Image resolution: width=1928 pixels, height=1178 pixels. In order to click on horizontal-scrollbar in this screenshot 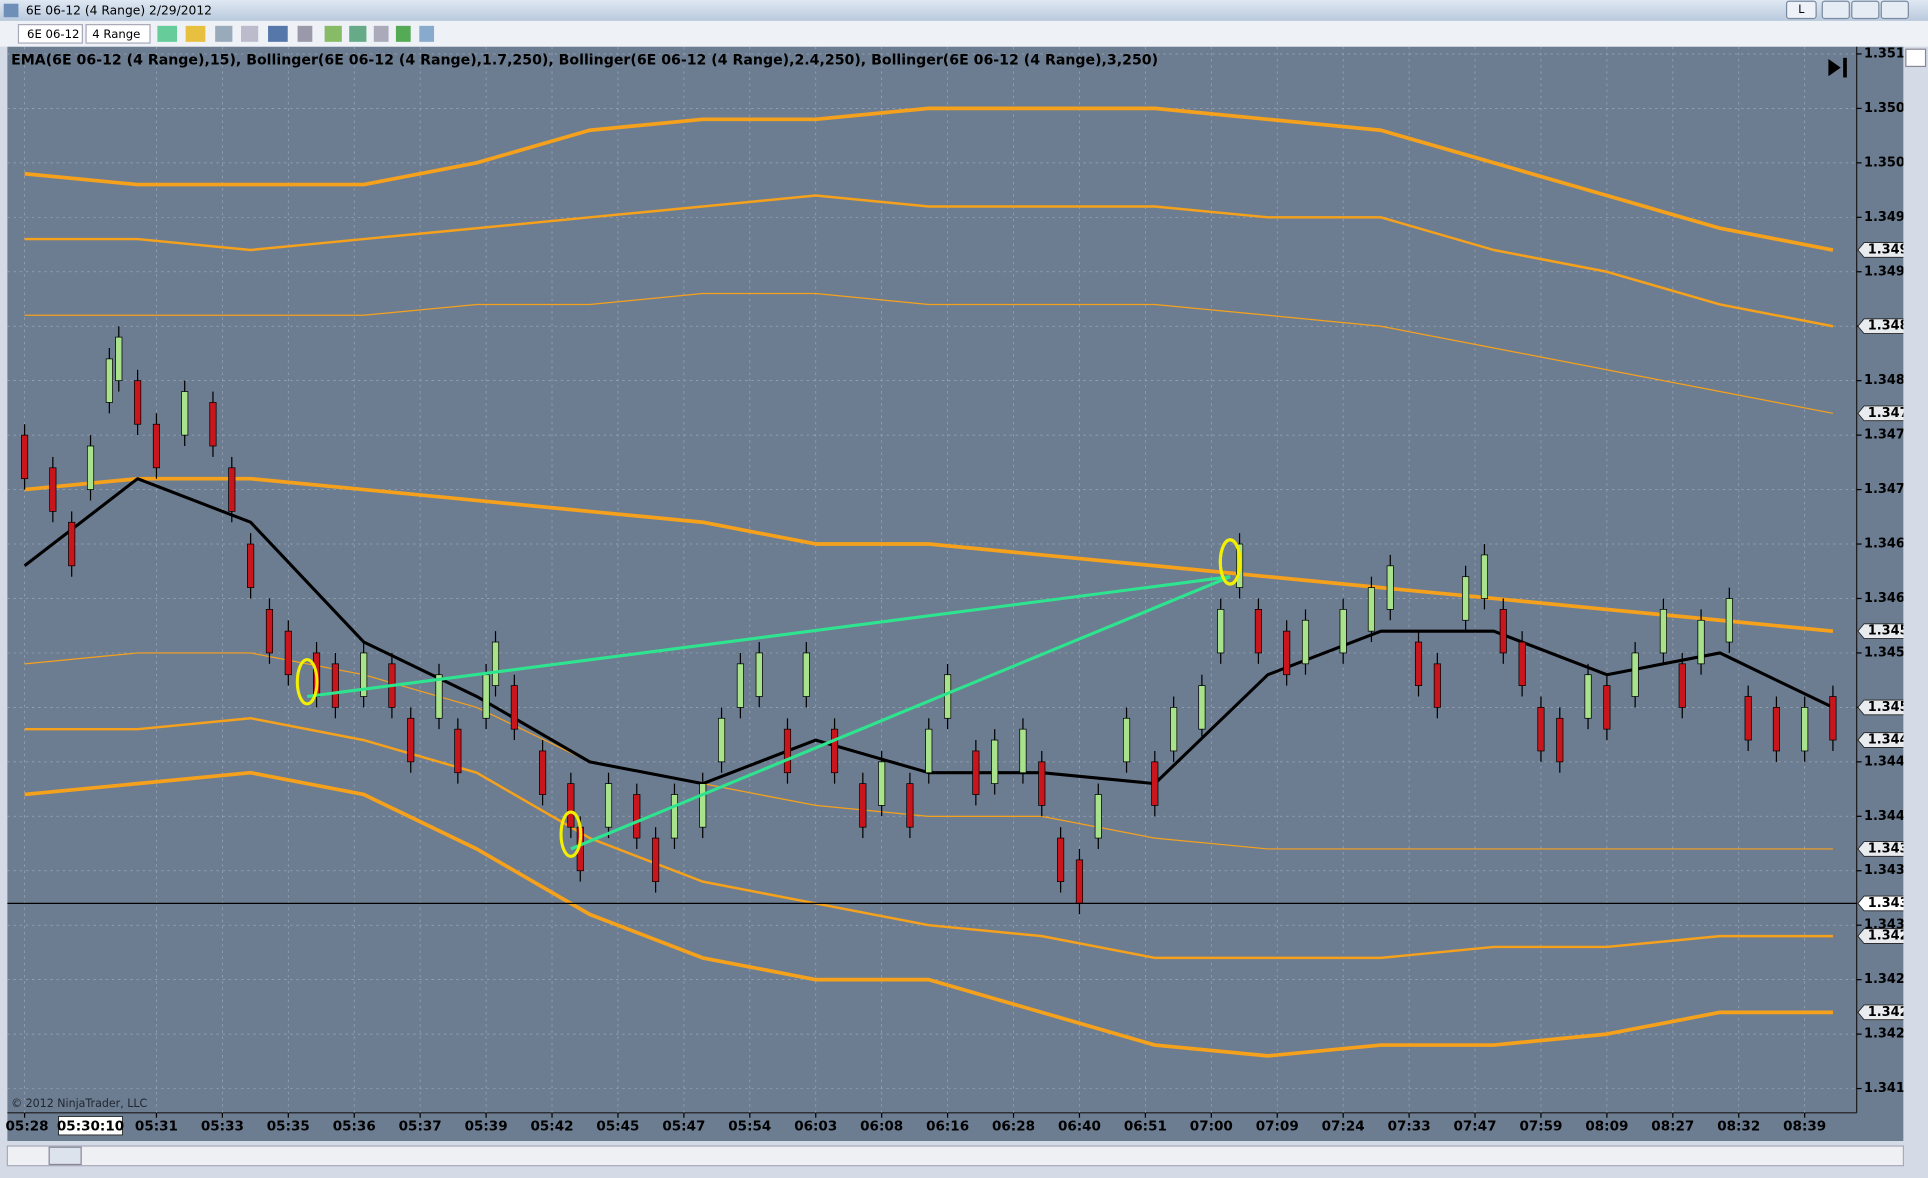, I will do `click(955, 1156)`.